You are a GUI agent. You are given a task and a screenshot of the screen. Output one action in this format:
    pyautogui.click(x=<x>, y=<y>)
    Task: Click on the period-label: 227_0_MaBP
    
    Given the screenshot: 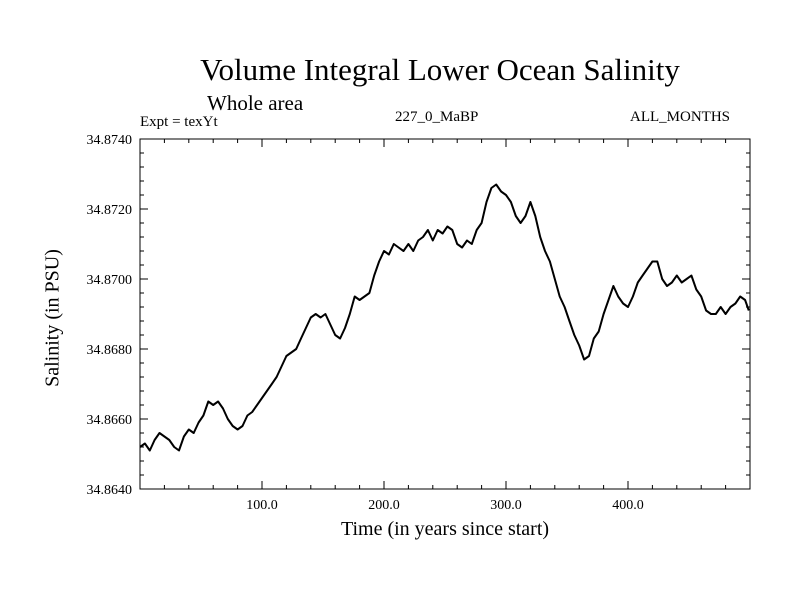 What is the action you would take?
    pyautogui.click(x=437, y=117)
    